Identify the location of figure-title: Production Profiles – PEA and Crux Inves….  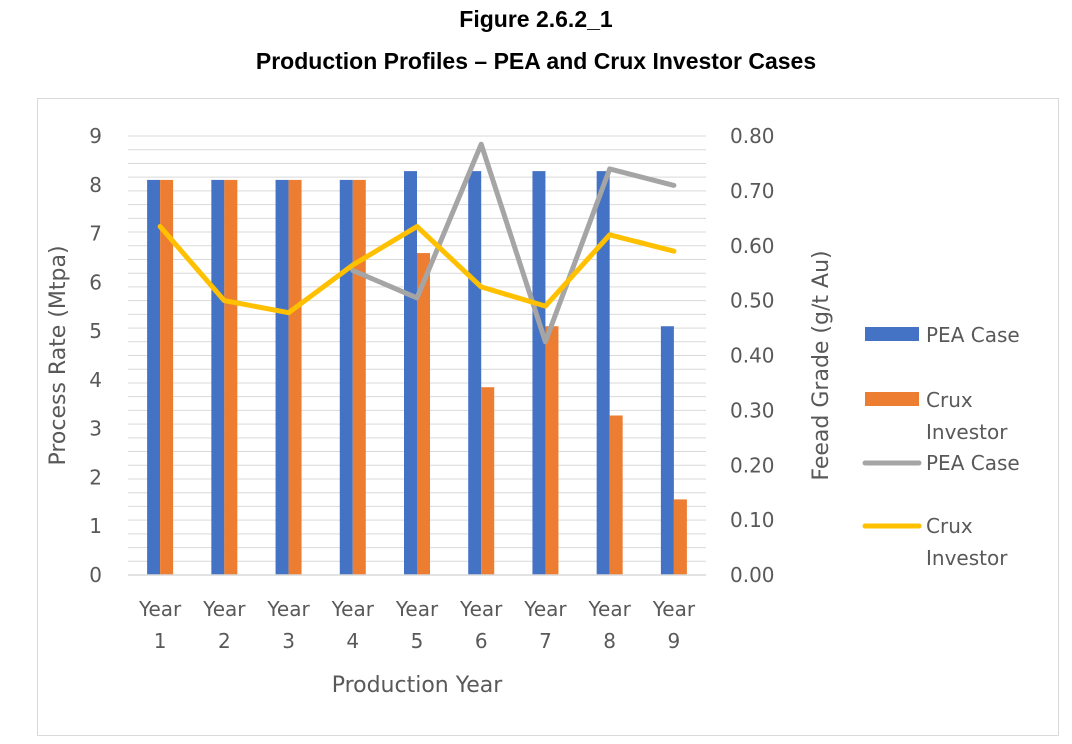
(536, 61).